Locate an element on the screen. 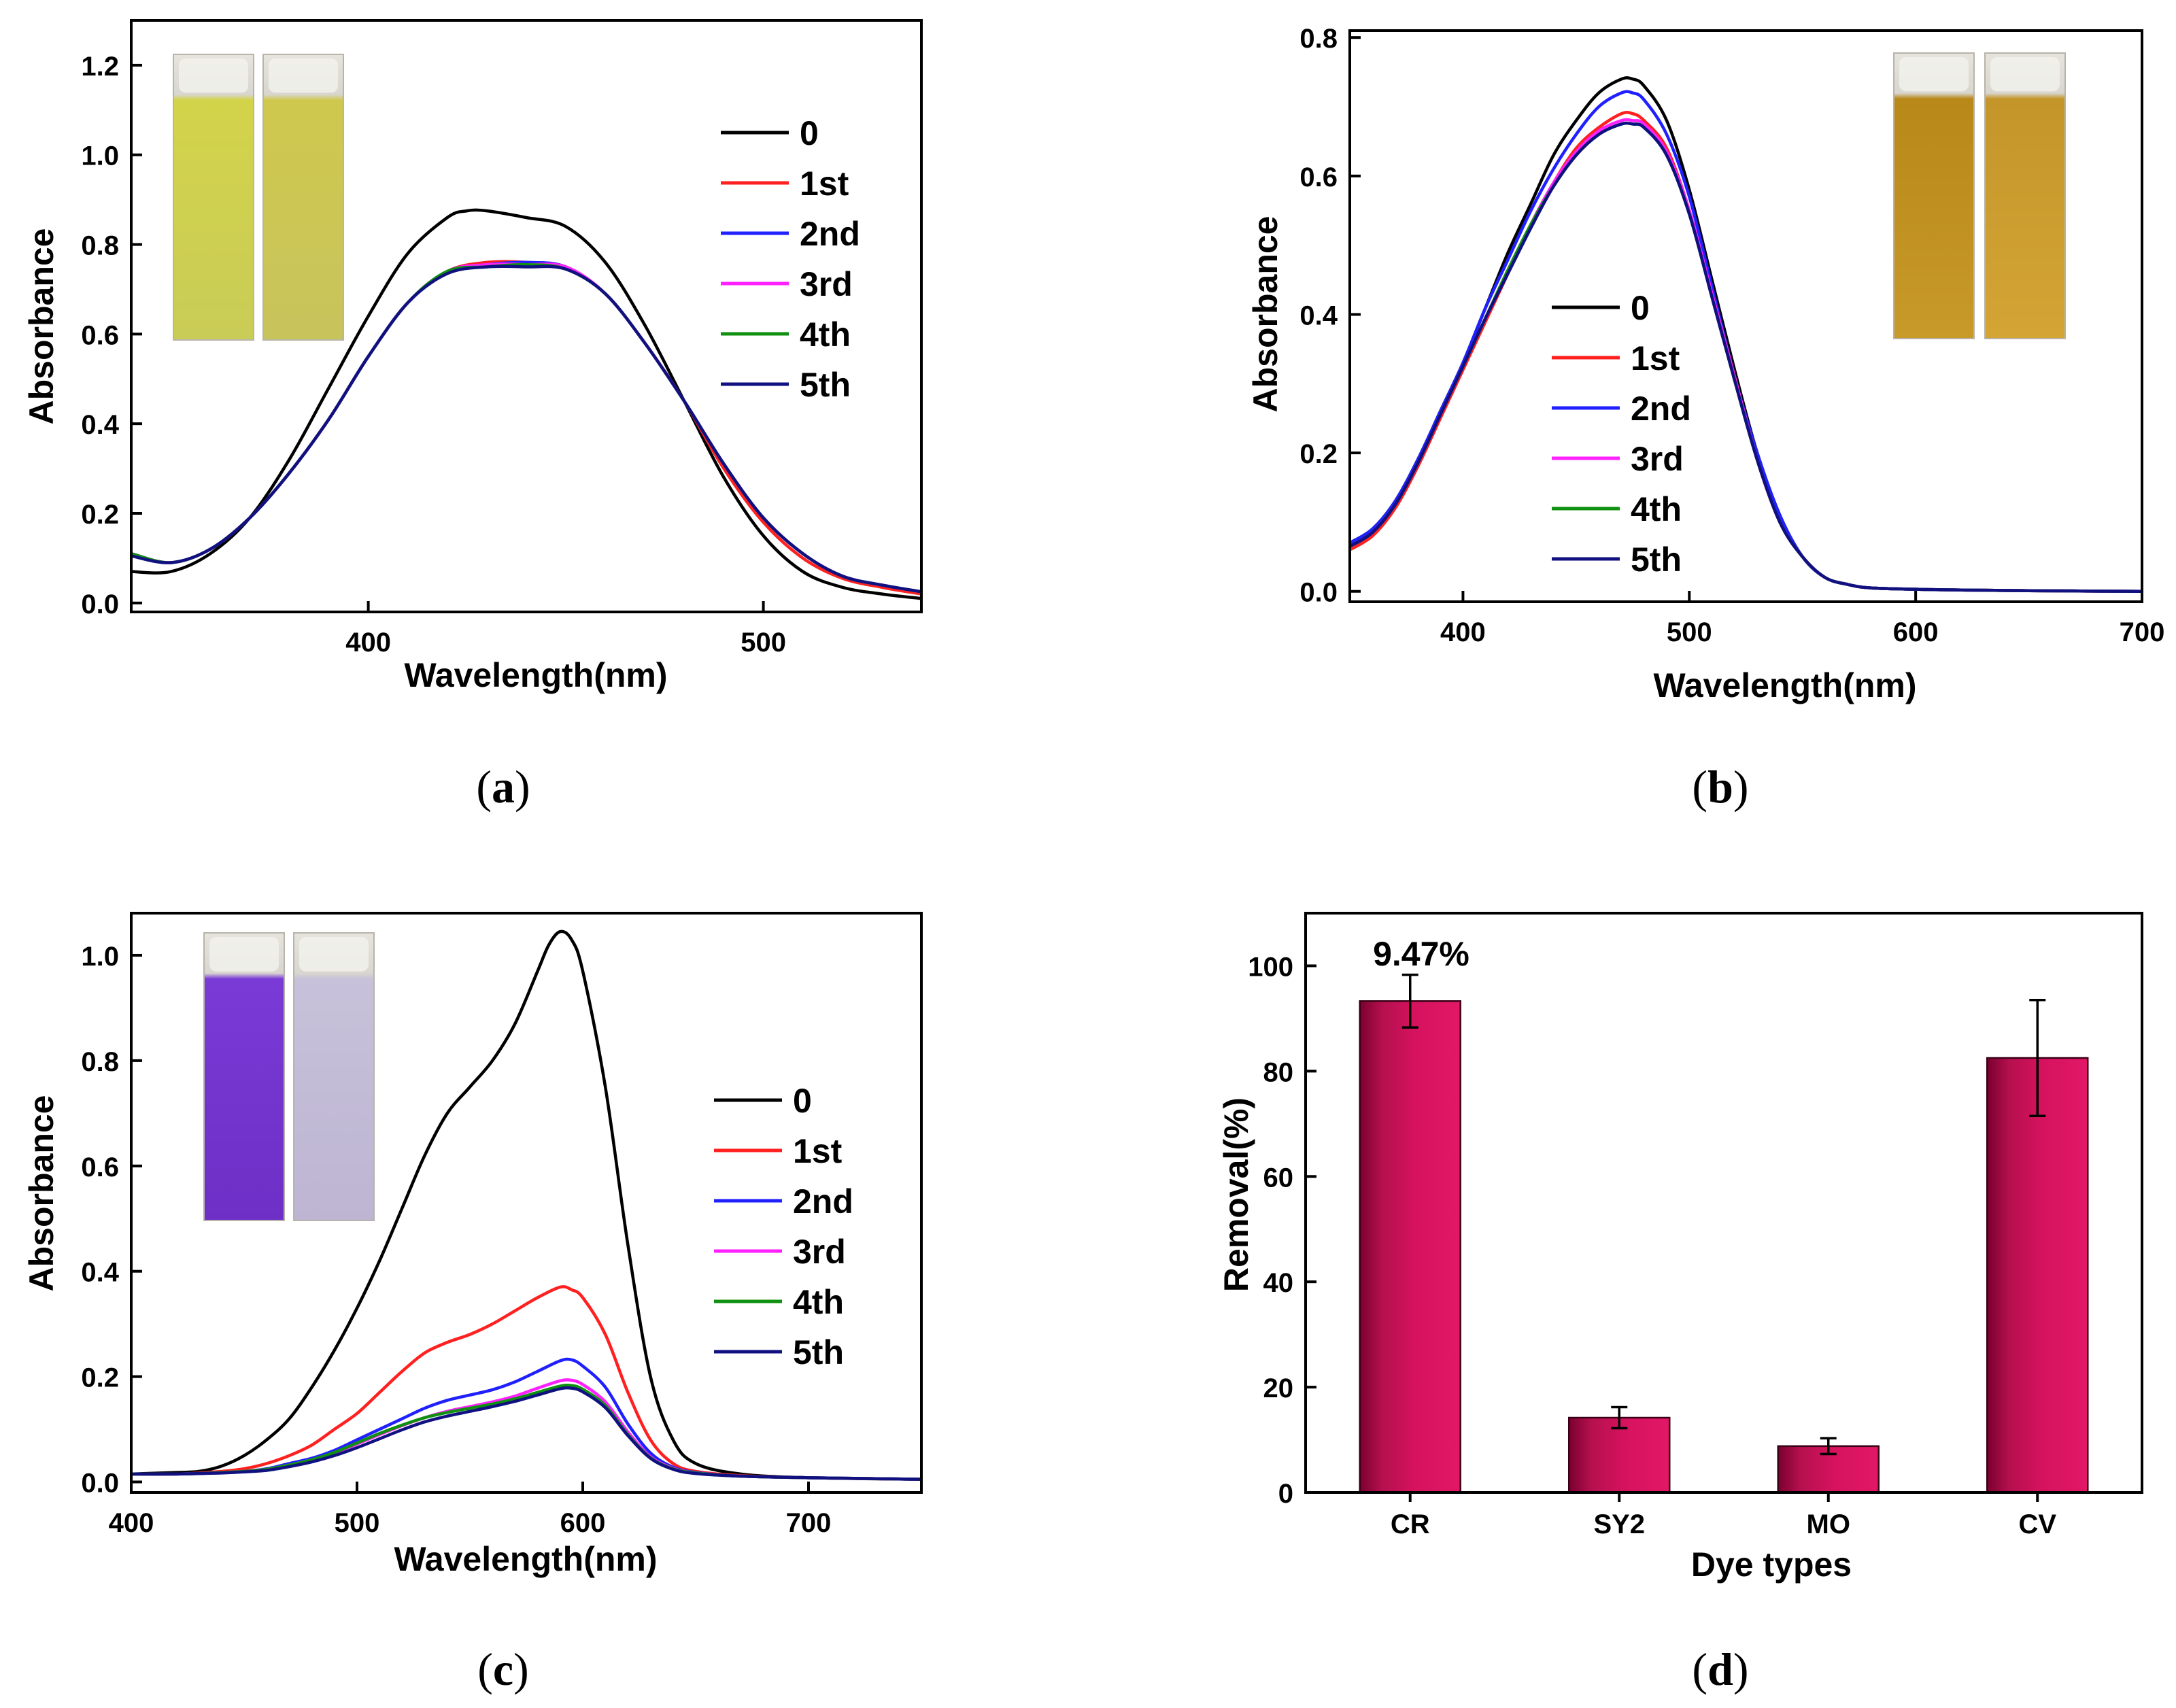  panel-d-bars is located at coordinates (1724, 1233).